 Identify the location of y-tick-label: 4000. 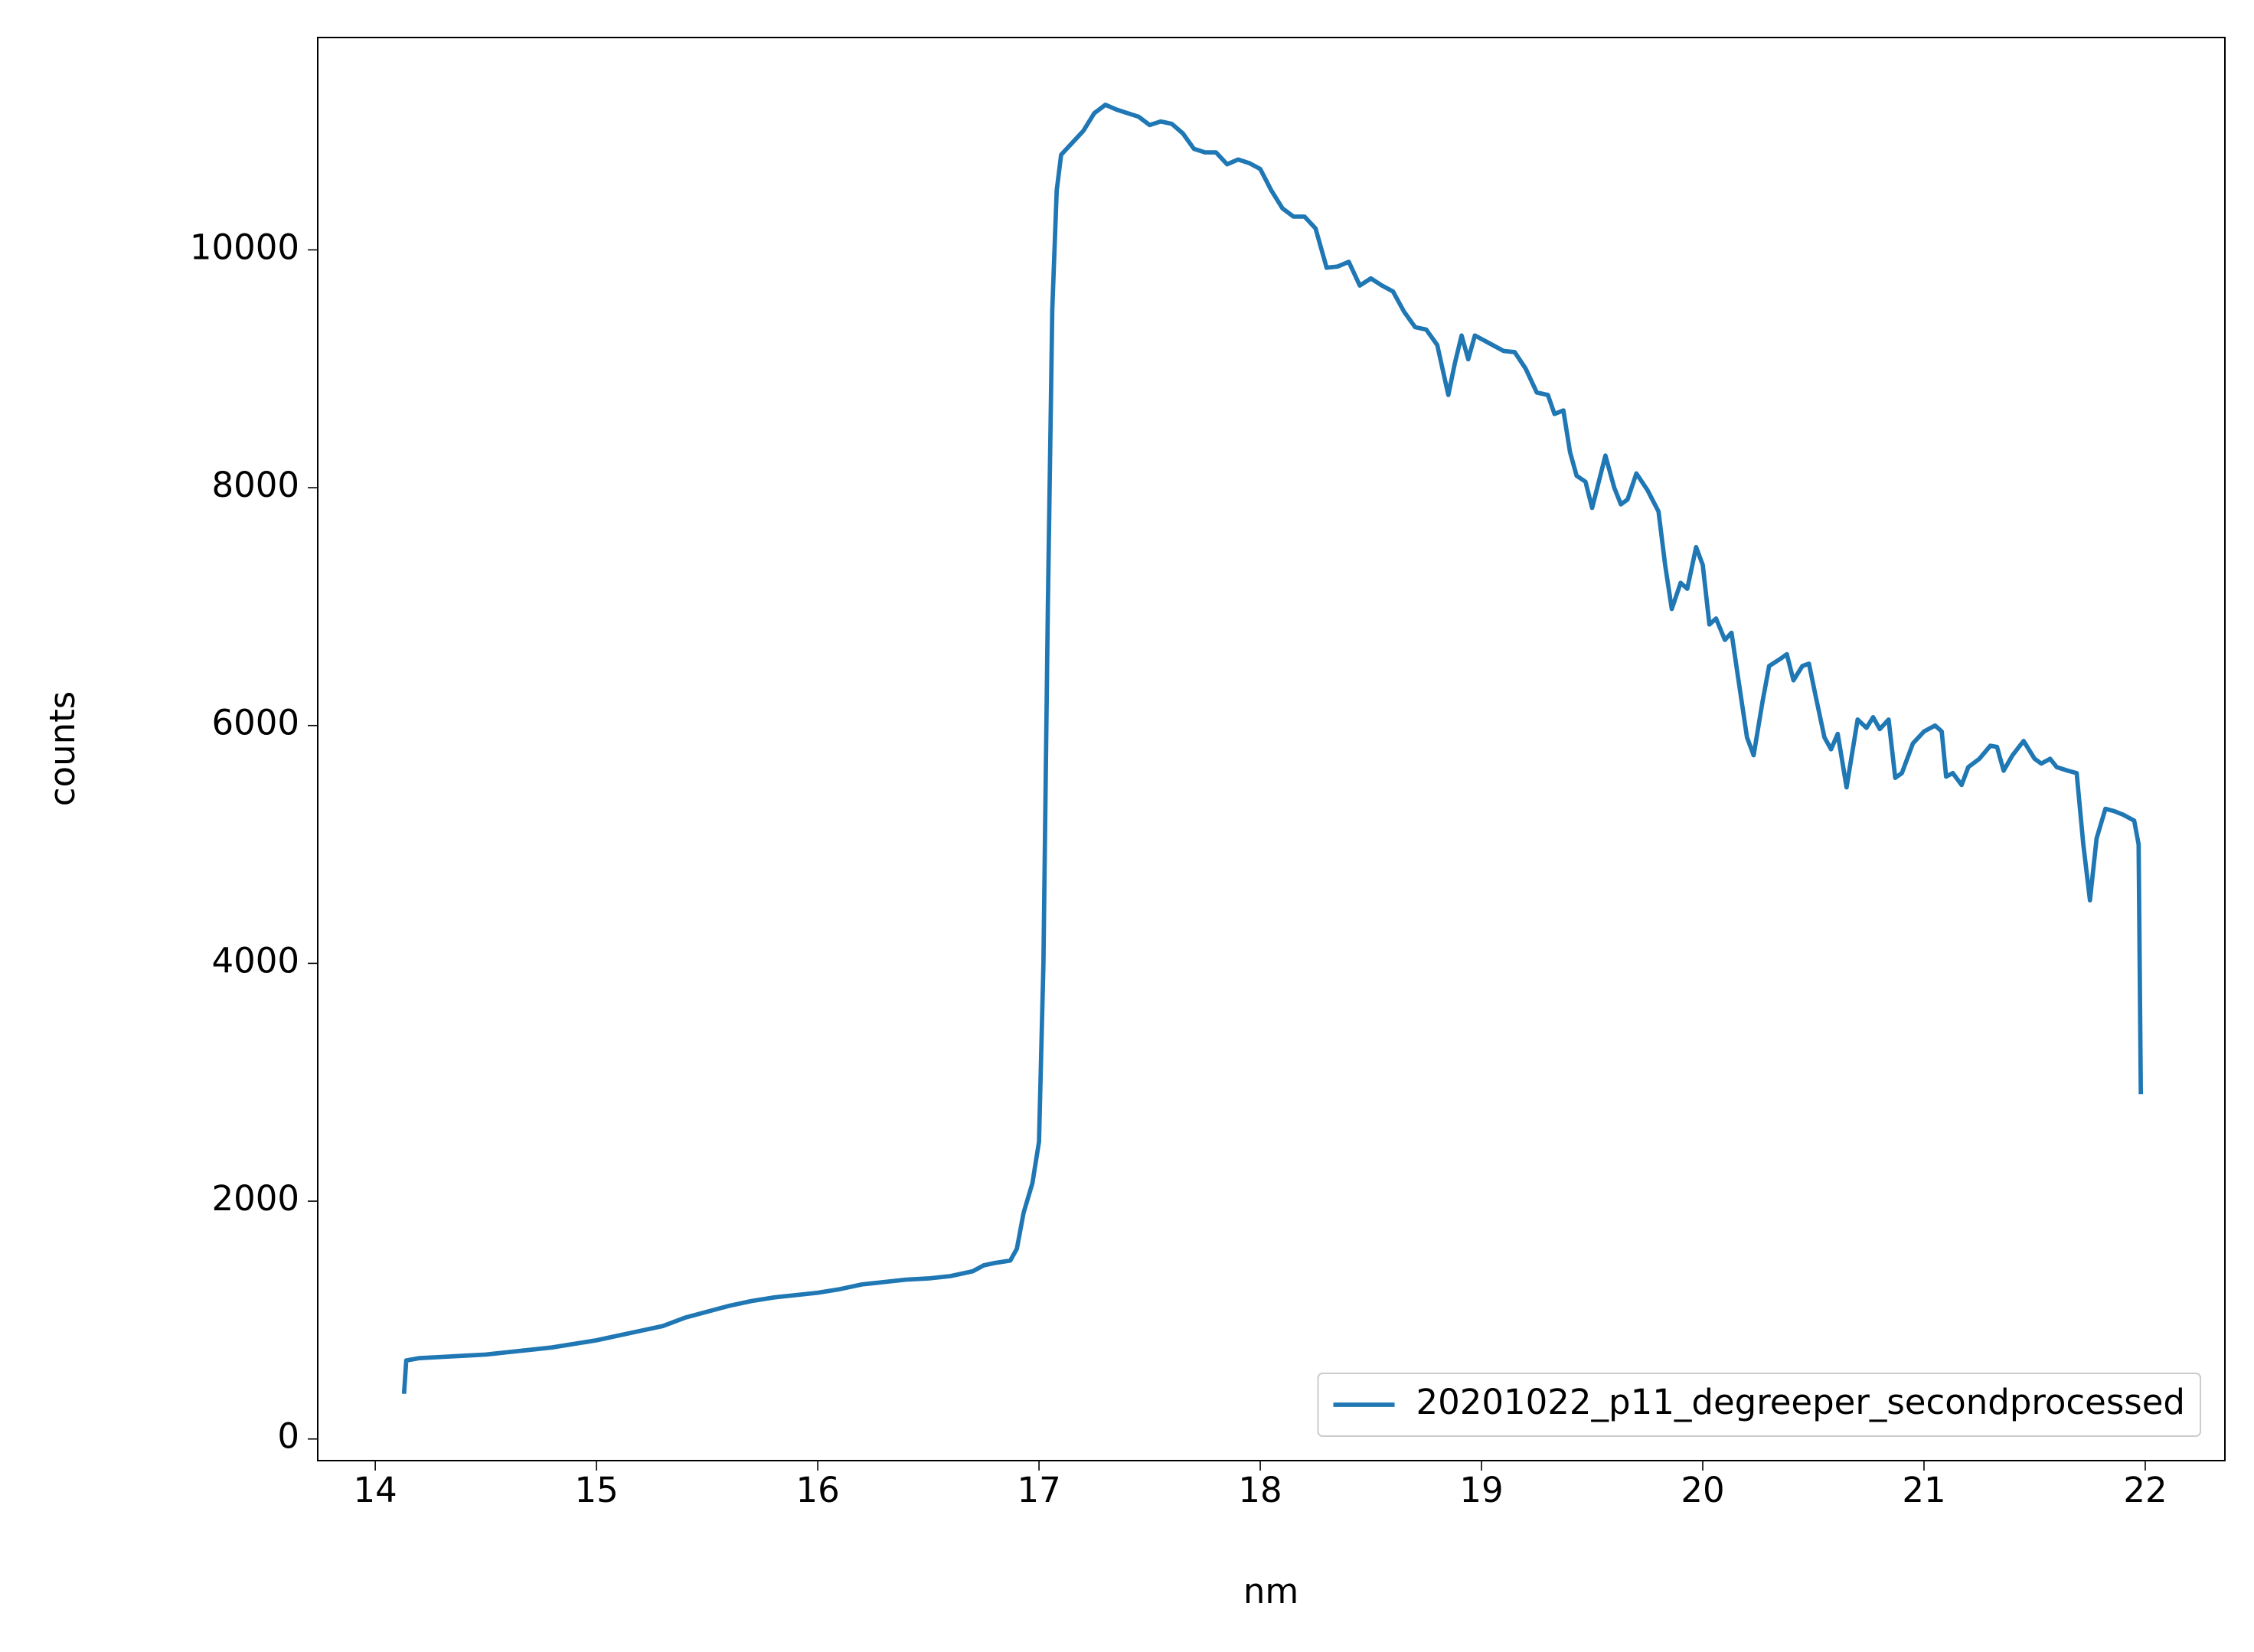
(255, 960).